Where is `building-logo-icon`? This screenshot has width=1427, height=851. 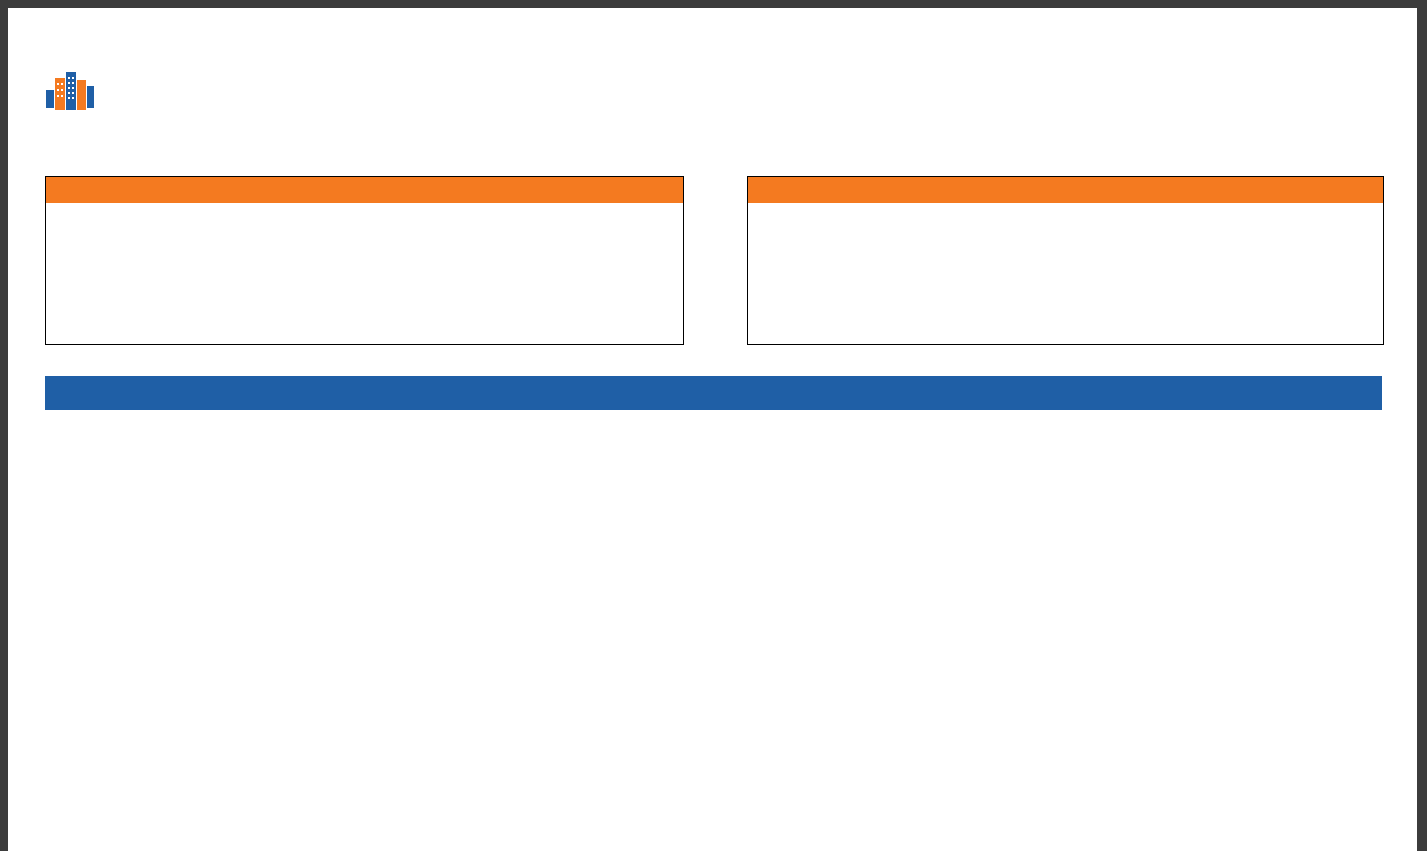 building-logo-icon is located at coordinates (70, 91).